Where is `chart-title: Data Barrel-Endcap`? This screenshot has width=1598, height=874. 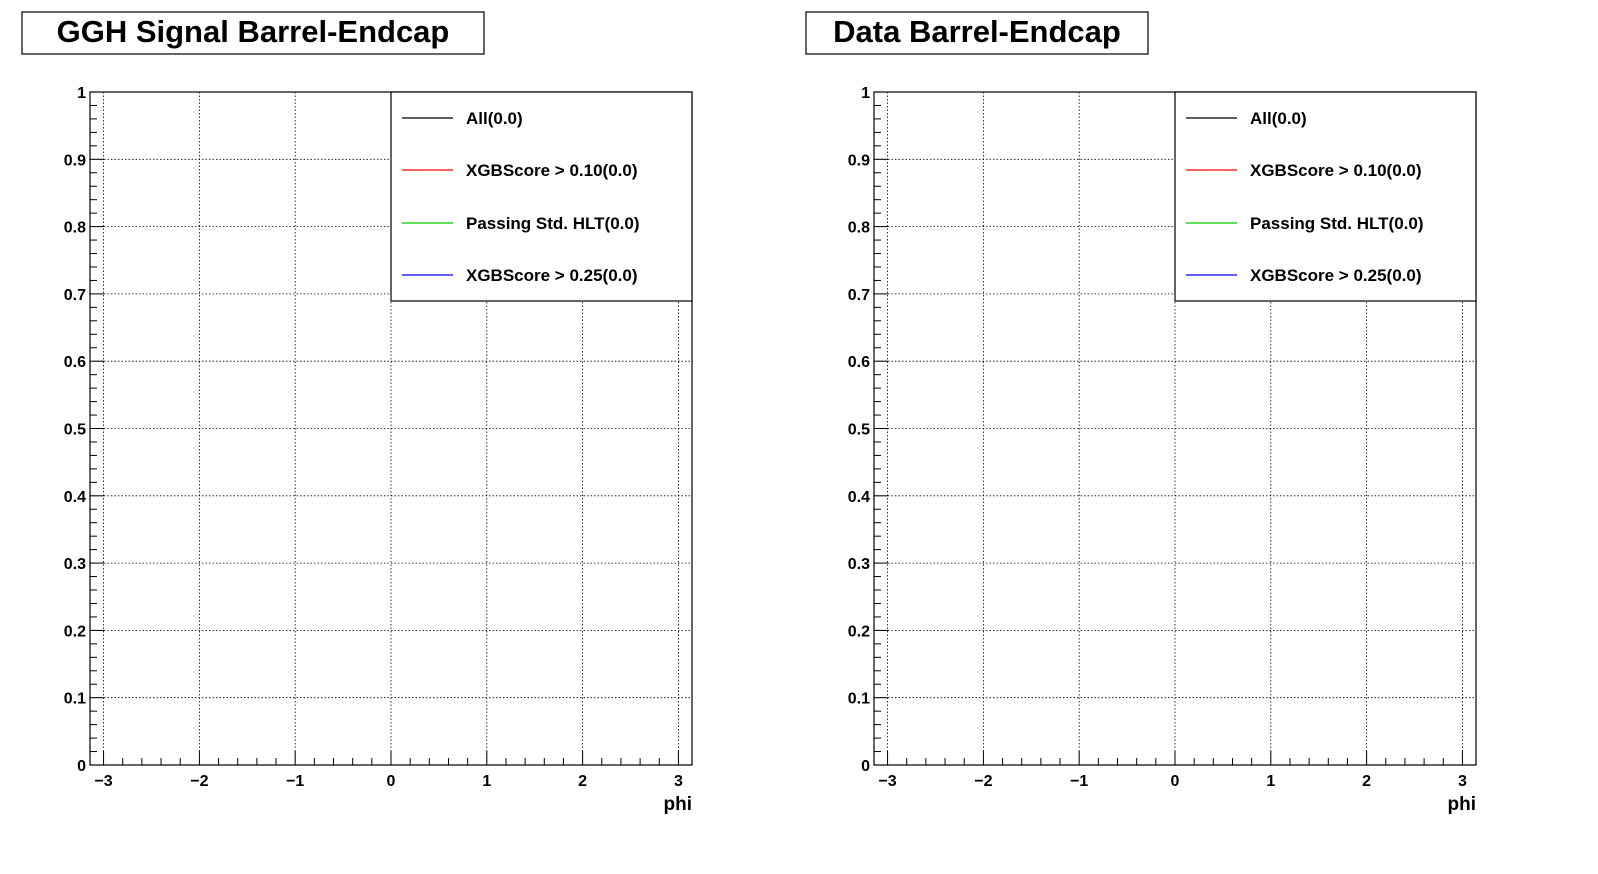
chart-title: Data Barrel-Endcap is located at coordinates (977, 31).